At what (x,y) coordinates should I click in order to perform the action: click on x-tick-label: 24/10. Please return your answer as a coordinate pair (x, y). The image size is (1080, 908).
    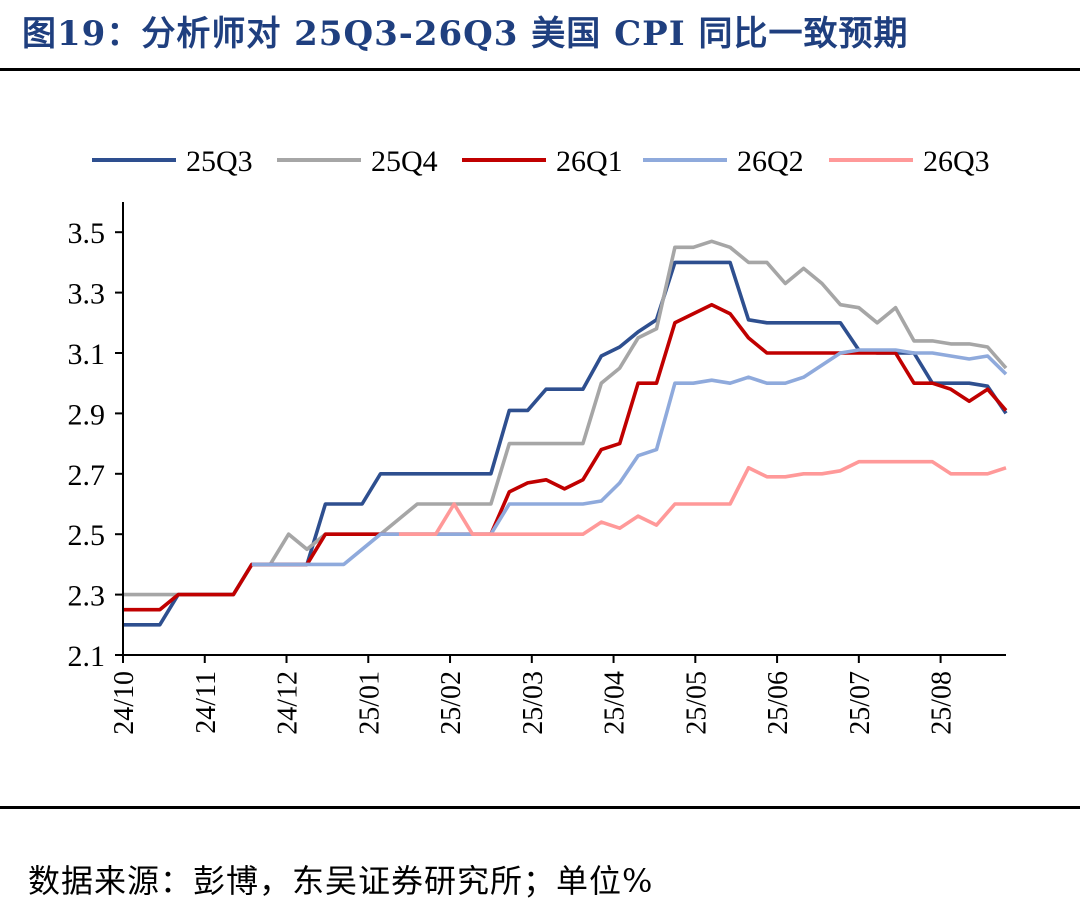
    Looking at the image, I should click on (124, 703).